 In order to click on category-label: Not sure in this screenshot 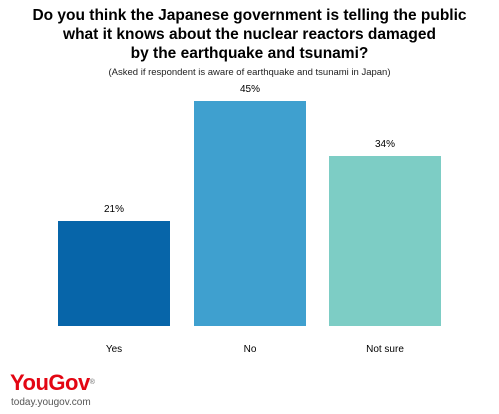, I will do `click(385, 349)`.